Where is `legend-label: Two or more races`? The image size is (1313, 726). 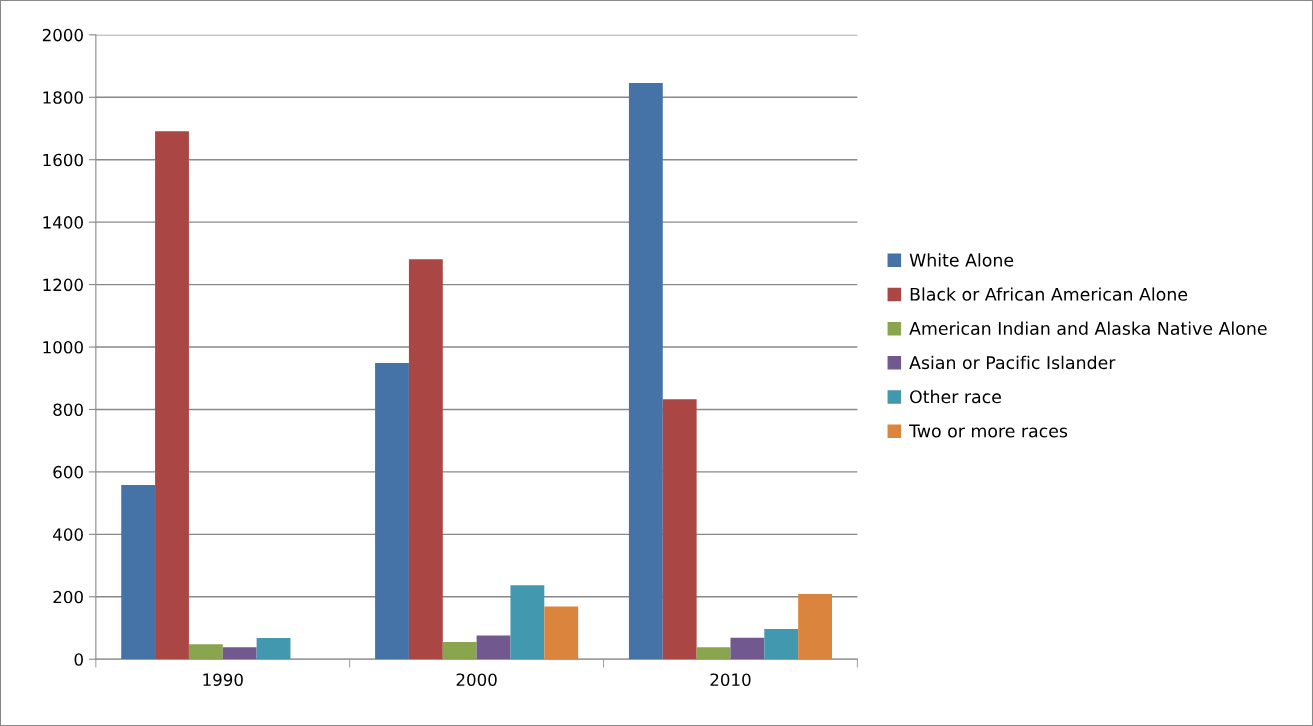 legend-label: Two or more races is located at coordinates (988, 431).